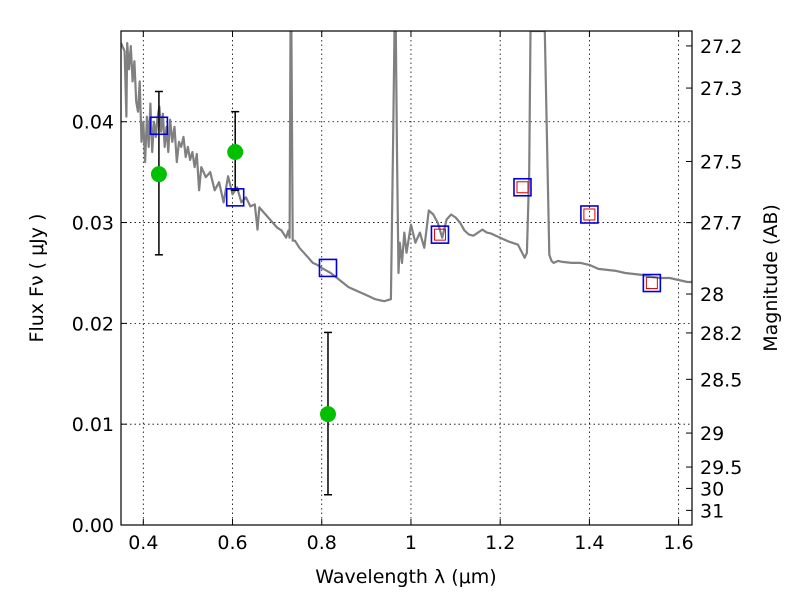 The image size is (800, 600). I want to click on right-tick-label: 27.2, so click(721, 47).